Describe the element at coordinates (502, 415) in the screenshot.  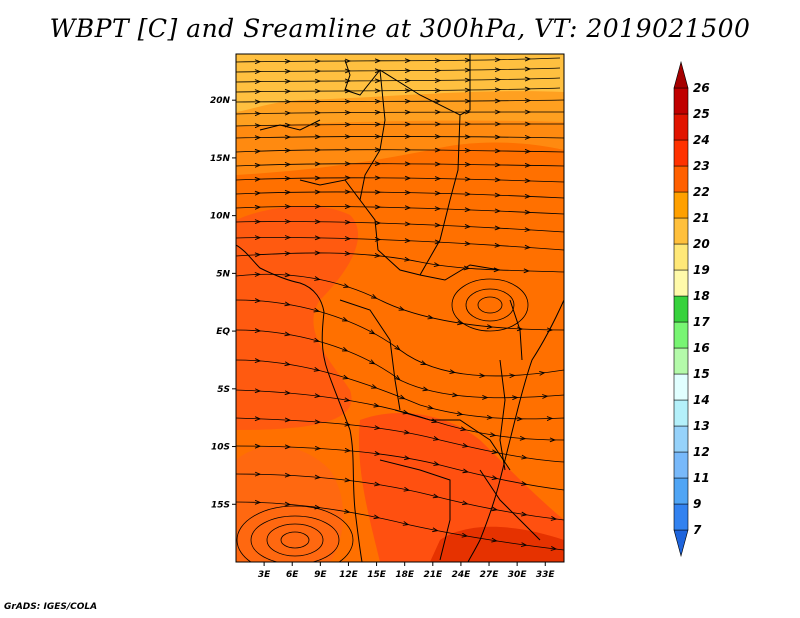
I see `rift-lakes` at that location.